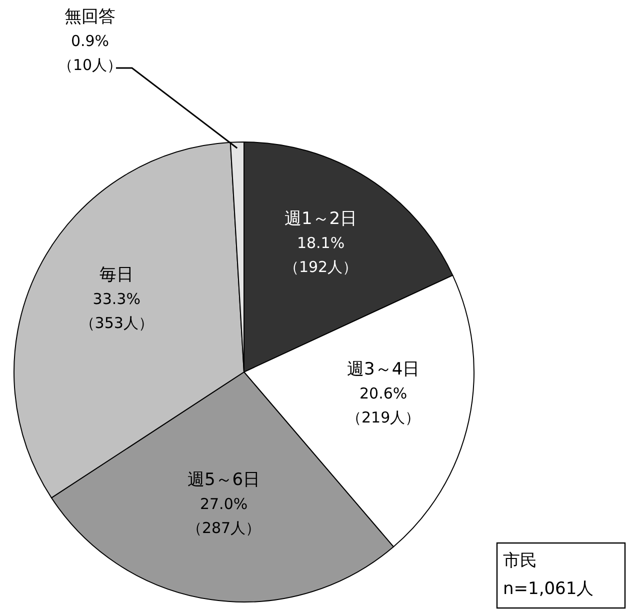 Image resolution: width=628 pixels, height=612 pixels. Describe the element at coordinates (321, 218) in the screenshot. I see `slice-label: 週1～2日` at that location.